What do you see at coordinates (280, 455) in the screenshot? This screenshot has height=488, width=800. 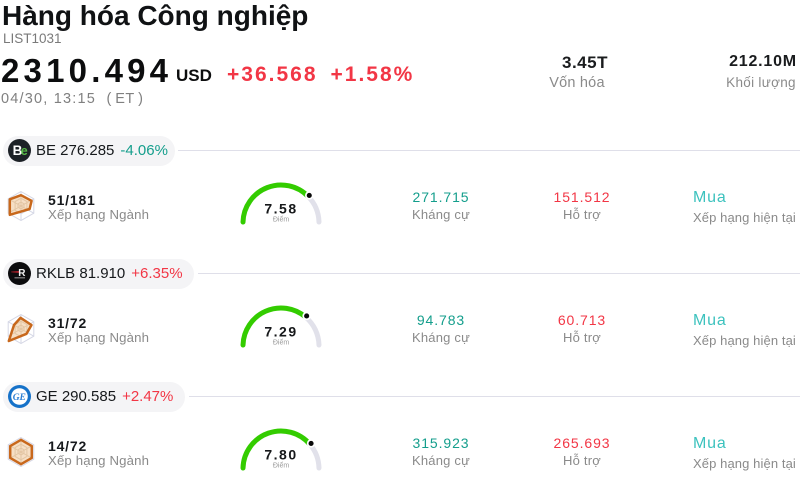 I see `svg-text: 7.80` at bounding box center [280, 455].